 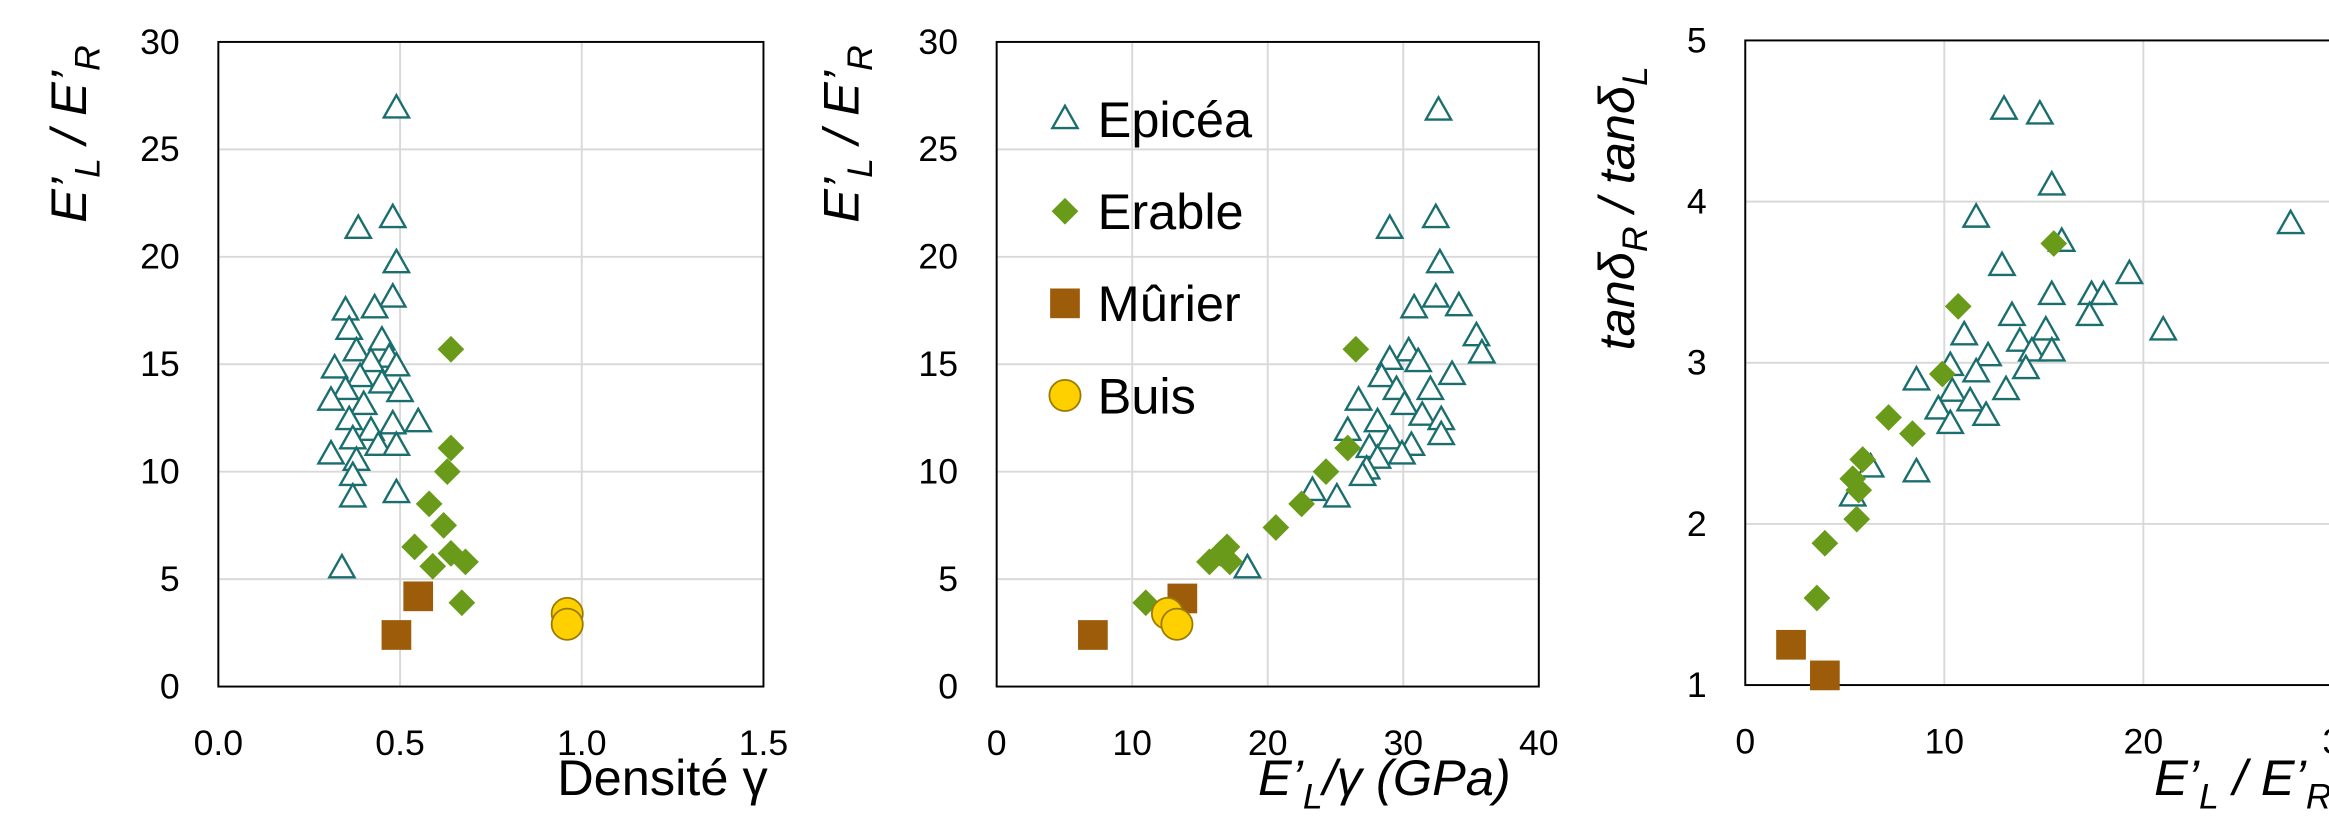 I want to click on legend-label: Buis, so click(x=1147, y=395).